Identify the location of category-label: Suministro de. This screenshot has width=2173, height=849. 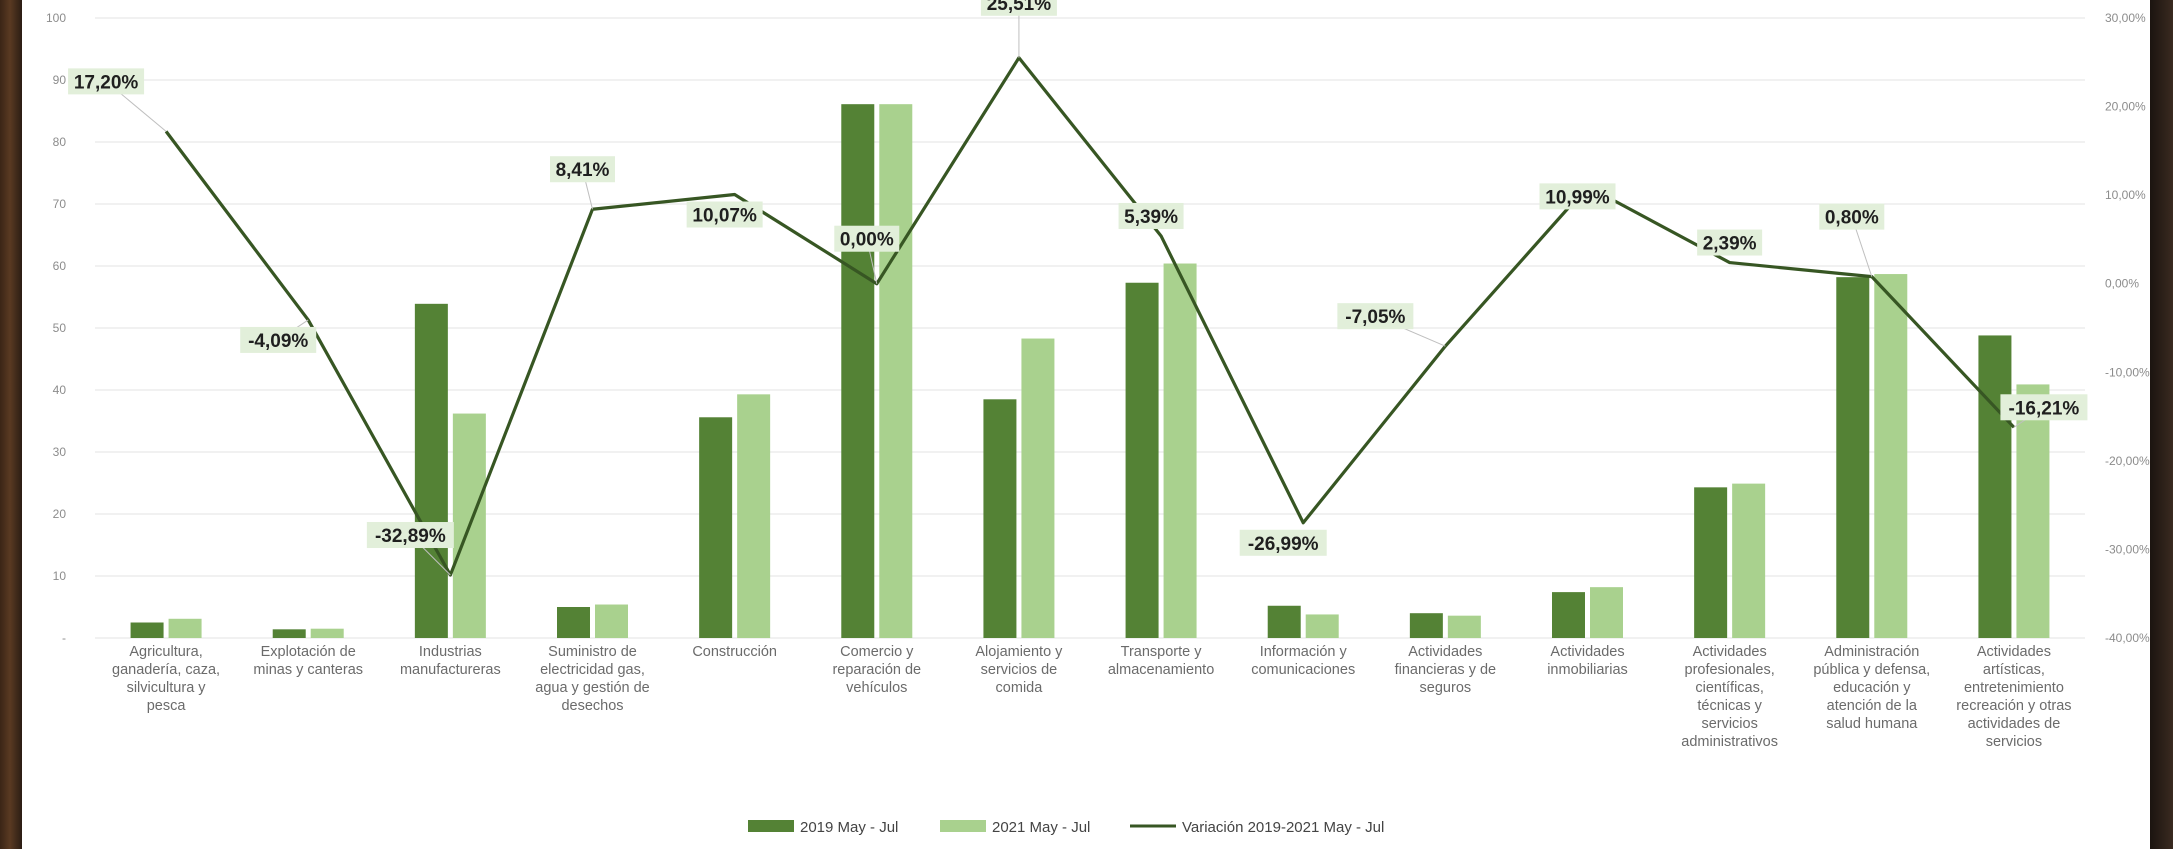
(592, 652).